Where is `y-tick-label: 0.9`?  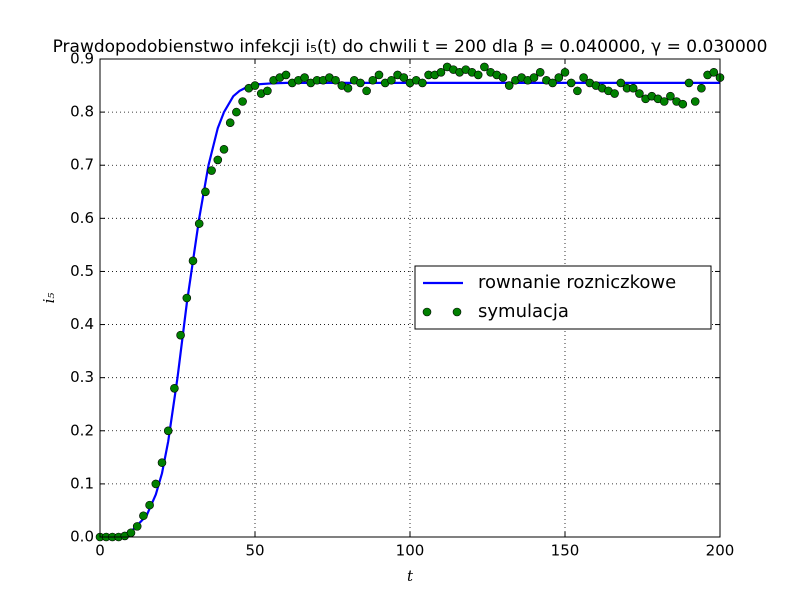 y-tick-label: 0.9 is located at coordinates (82, 59).